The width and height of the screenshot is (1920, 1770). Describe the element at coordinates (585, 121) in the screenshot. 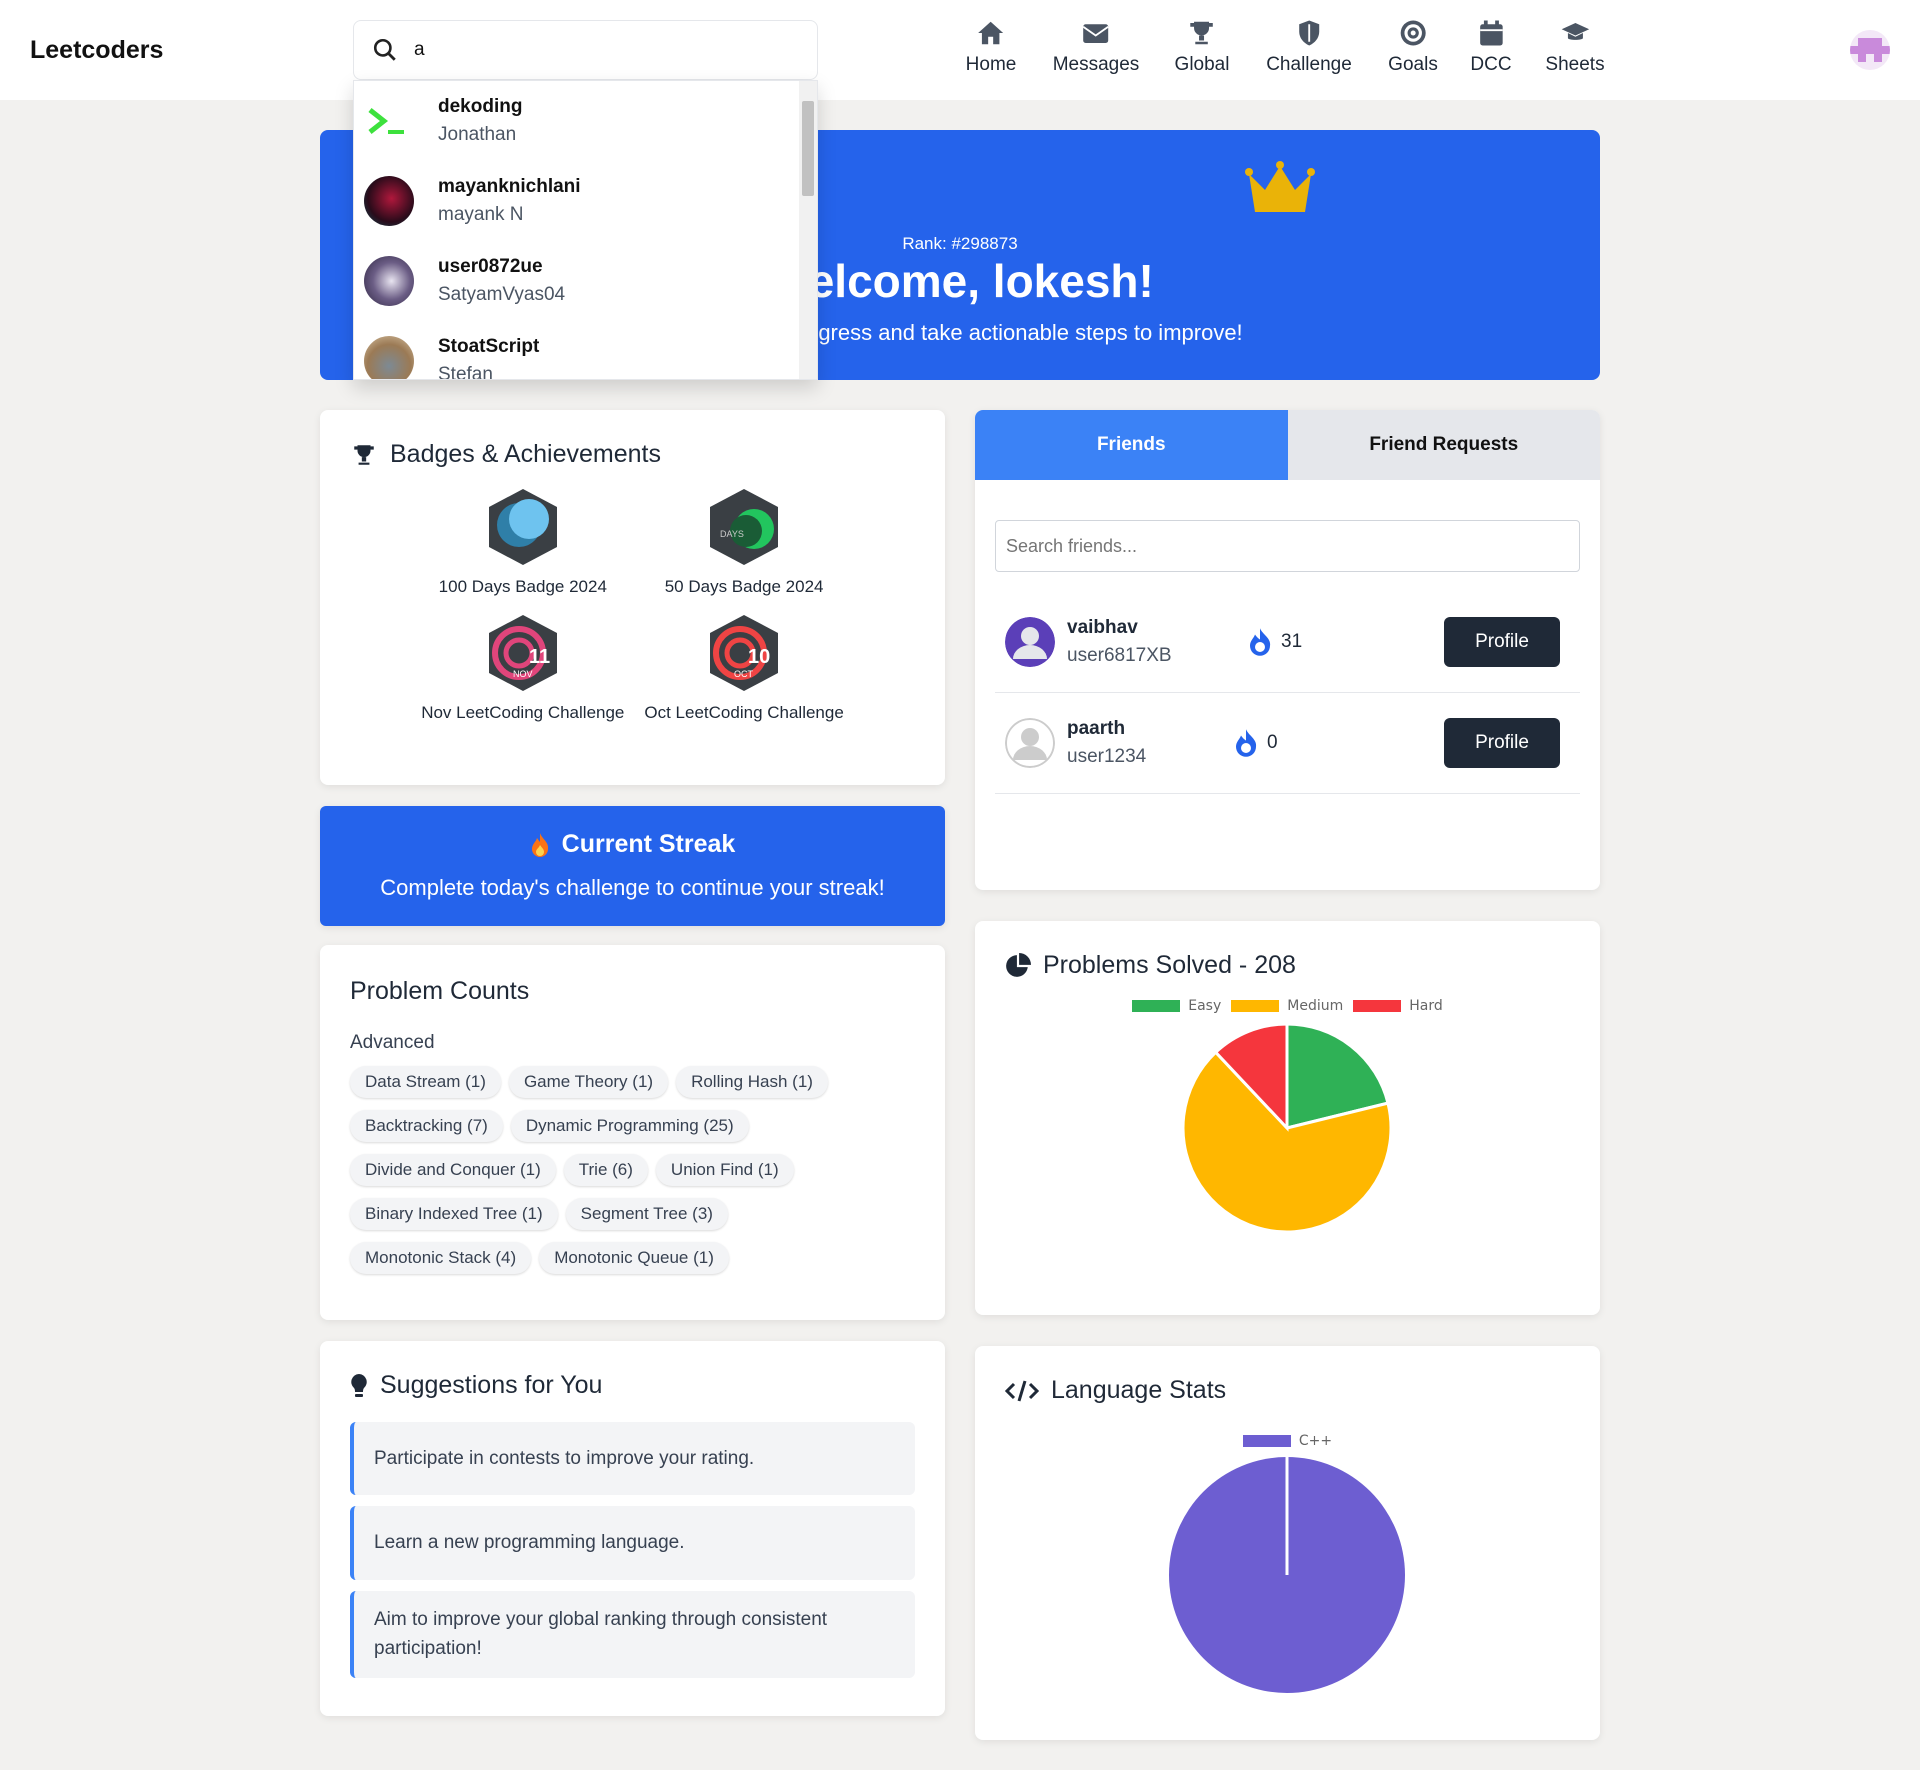

I see `search-result: dekoding Jonathan` at that location.